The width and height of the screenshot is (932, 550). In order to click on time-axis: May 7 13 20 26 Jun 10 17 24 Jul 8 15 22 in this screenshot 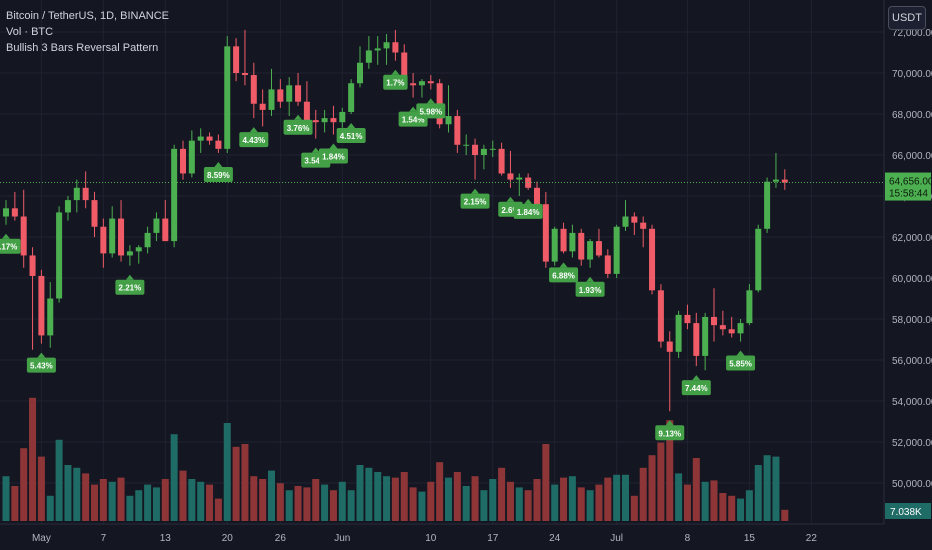, I will do `click(424, 538)`.